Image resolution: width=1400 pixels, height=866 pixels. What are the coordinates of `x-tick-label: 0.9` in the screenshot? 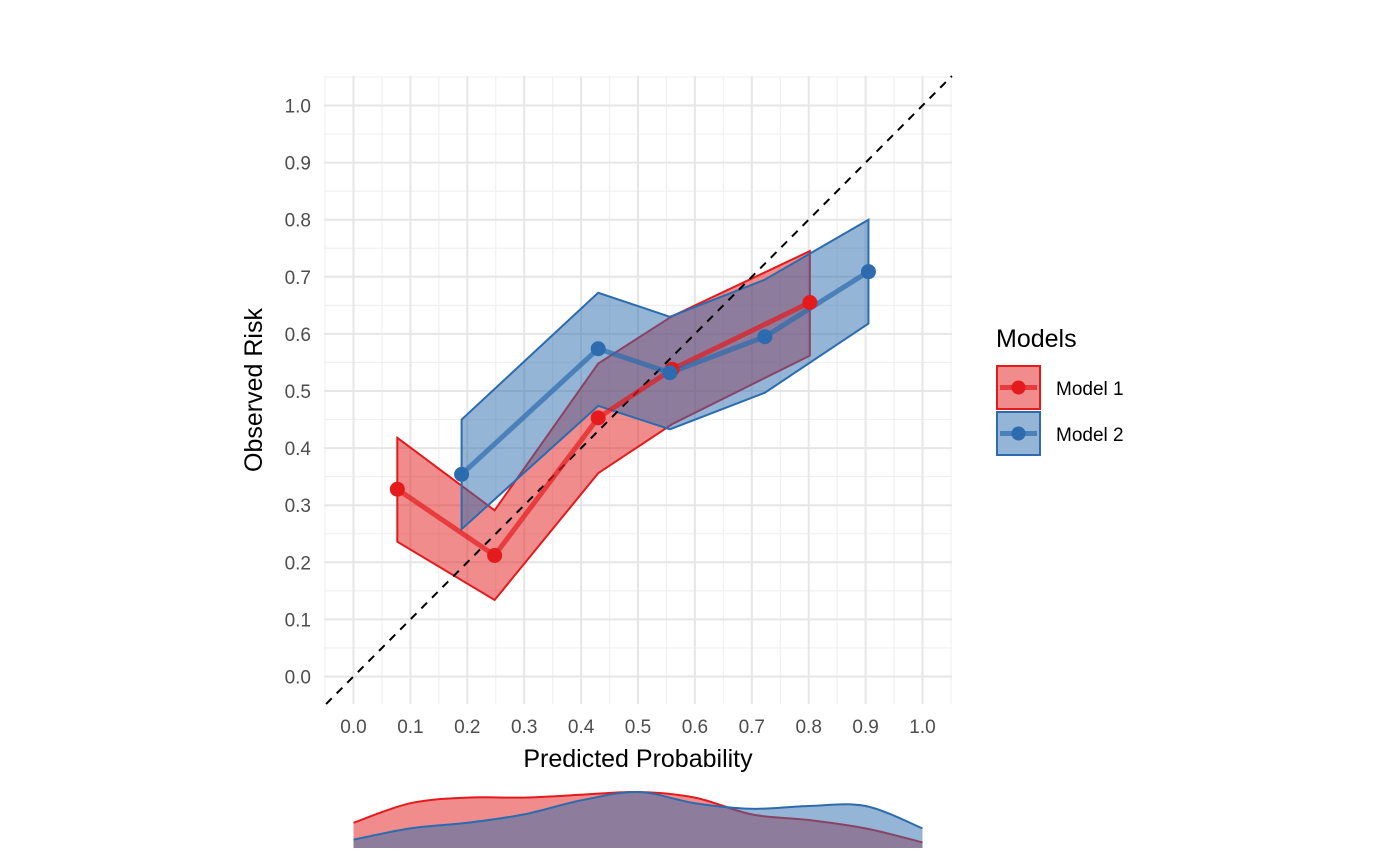 It's located at (865, 727).